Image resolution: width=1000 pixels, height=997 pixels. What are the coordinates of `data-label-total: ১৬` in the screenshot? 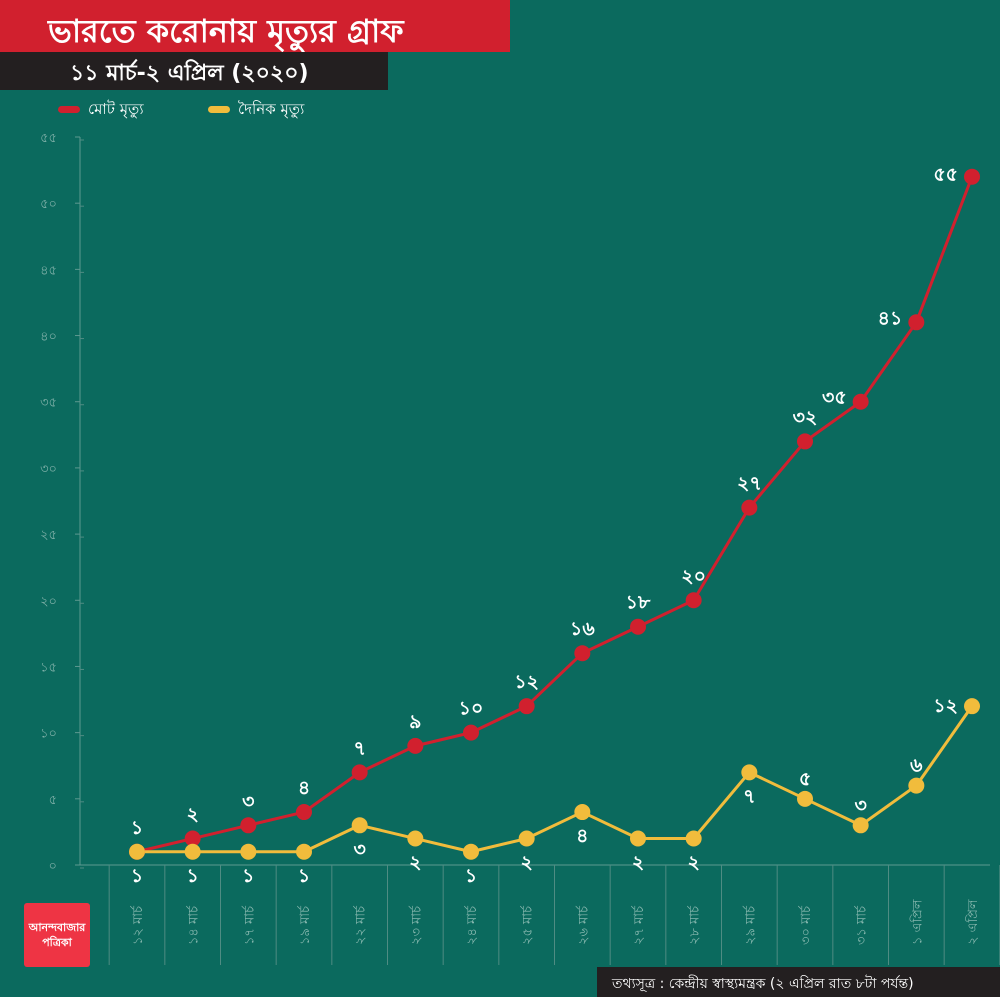 It's located at (582, 629).